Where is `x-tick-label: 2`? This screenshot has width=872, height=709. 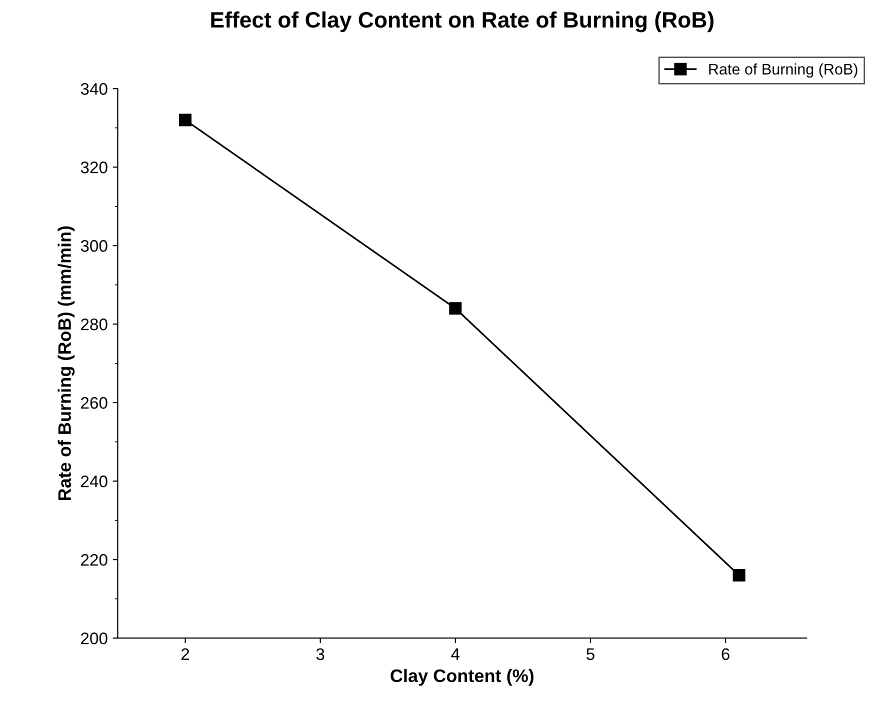 x-tick-label: 2 is located at coordinates (185, 654).